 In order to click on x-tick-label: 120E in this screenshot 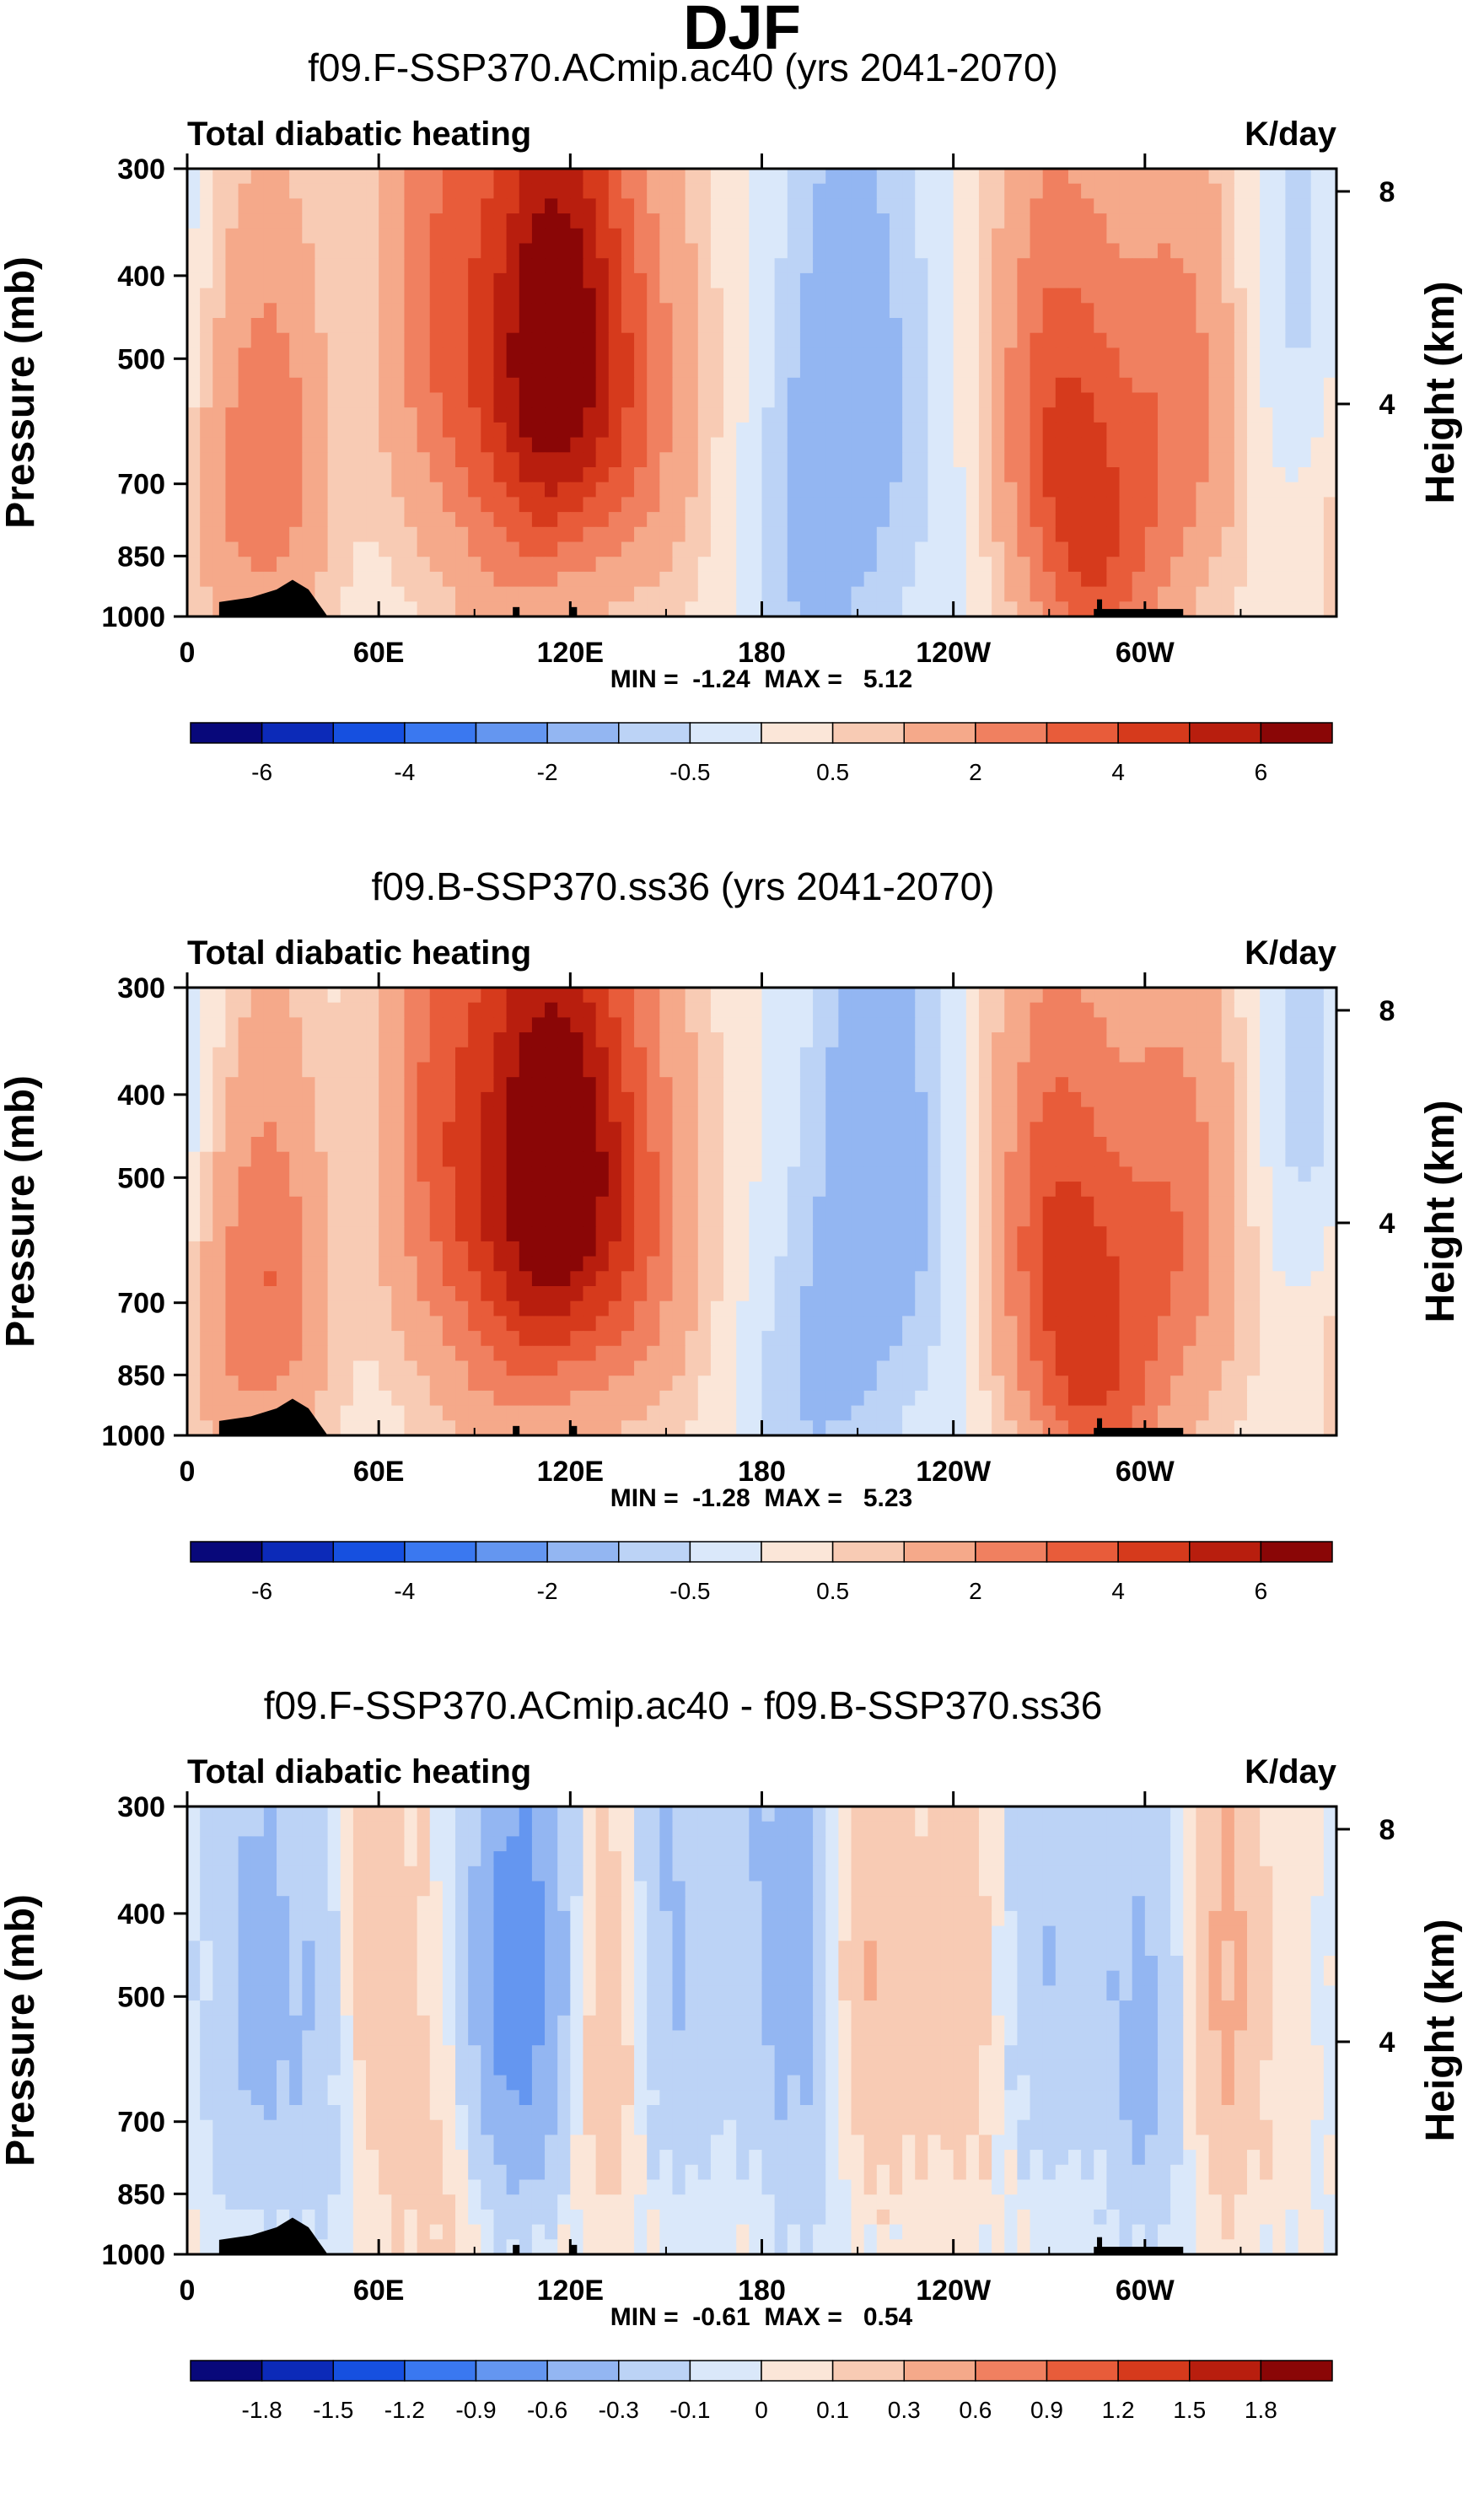, I will do `click(570, 653)`.